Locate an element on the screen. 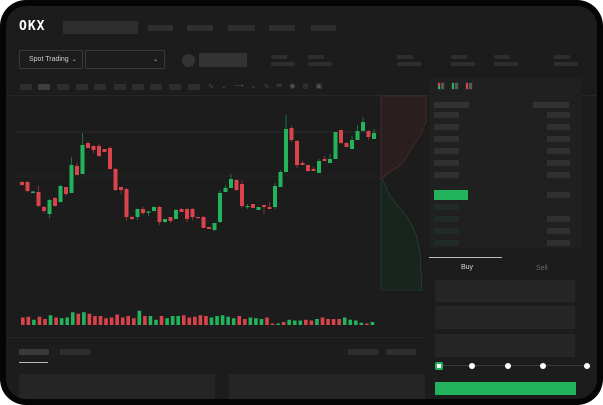  settings-icon: ◎ is located at coordinates (305, 86).